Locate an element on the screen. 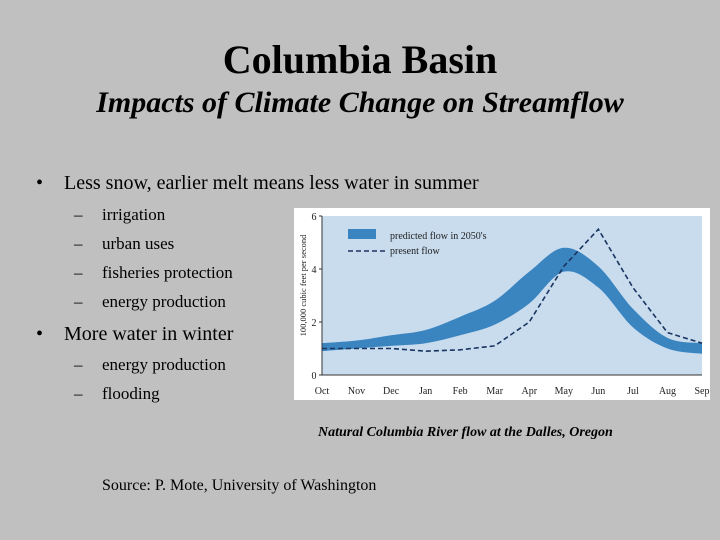  y-axis-label: 100,000 cubic feet per second is located at coordinates (303, 285).